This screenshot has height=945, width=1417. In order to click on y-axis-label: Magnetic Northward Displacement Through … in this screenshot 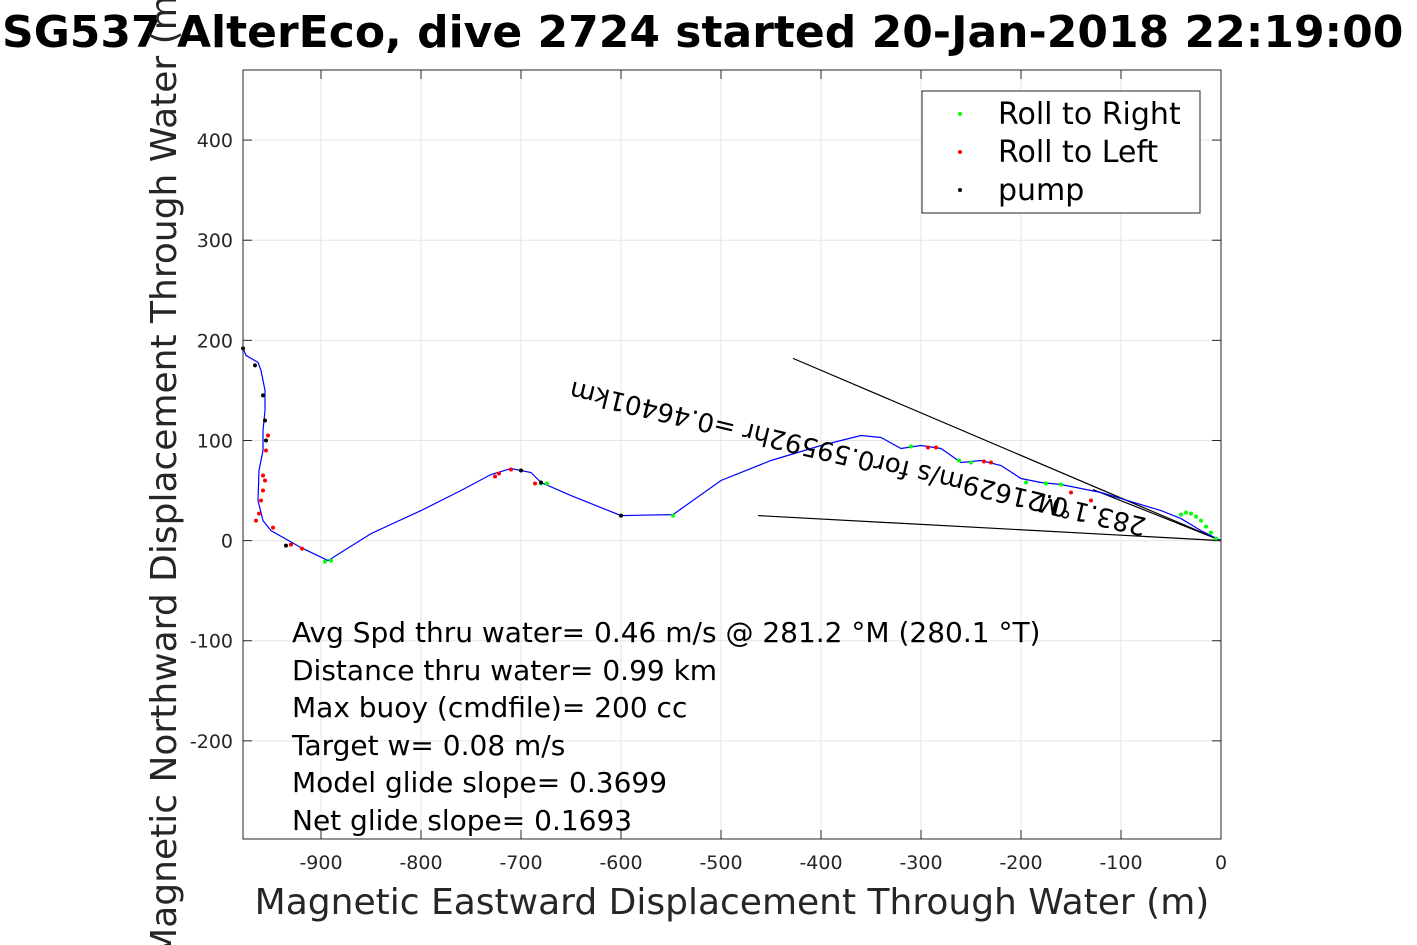, I will do `click(164, 472)`.